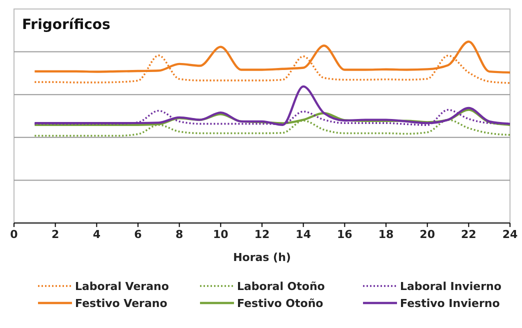 The image size is (522, 328). I want to click on legend-label: Festivo Invierno, so click(450, 303).